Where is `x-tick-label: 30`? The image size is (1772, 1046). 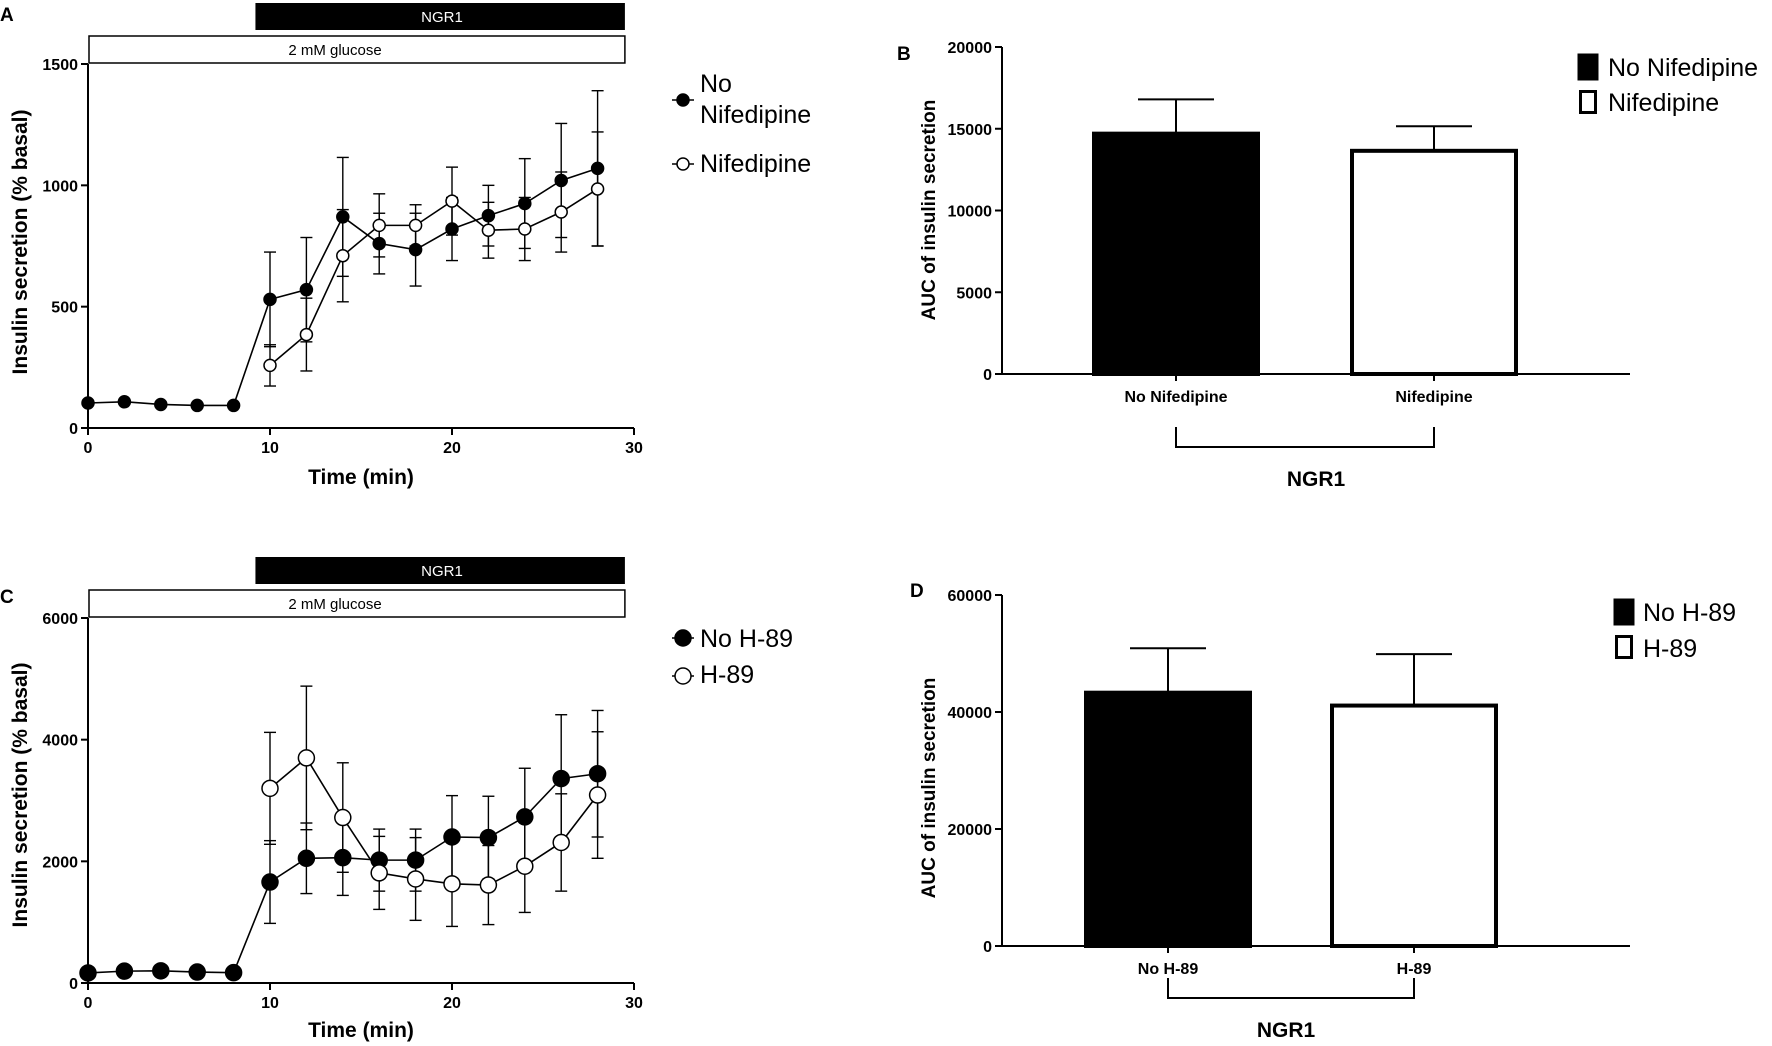 x-tick-label: 30 is located at coordinates (634, 448).